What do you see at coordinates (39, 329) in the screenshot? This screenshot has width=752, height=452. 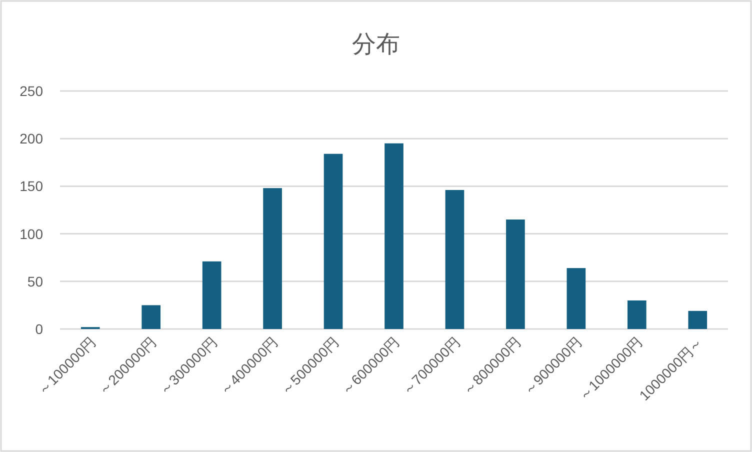 I see `y-tick-label: 0` at bounding box center [39, 329].